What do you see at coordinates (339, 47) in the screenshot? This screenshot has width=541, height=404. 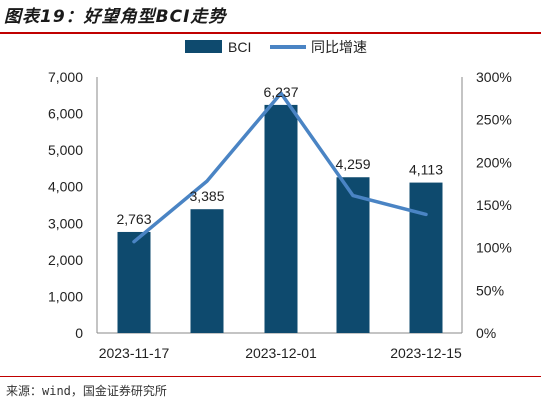 I see `legend-line-label: 同比增速` at bounding box center [339, 47].